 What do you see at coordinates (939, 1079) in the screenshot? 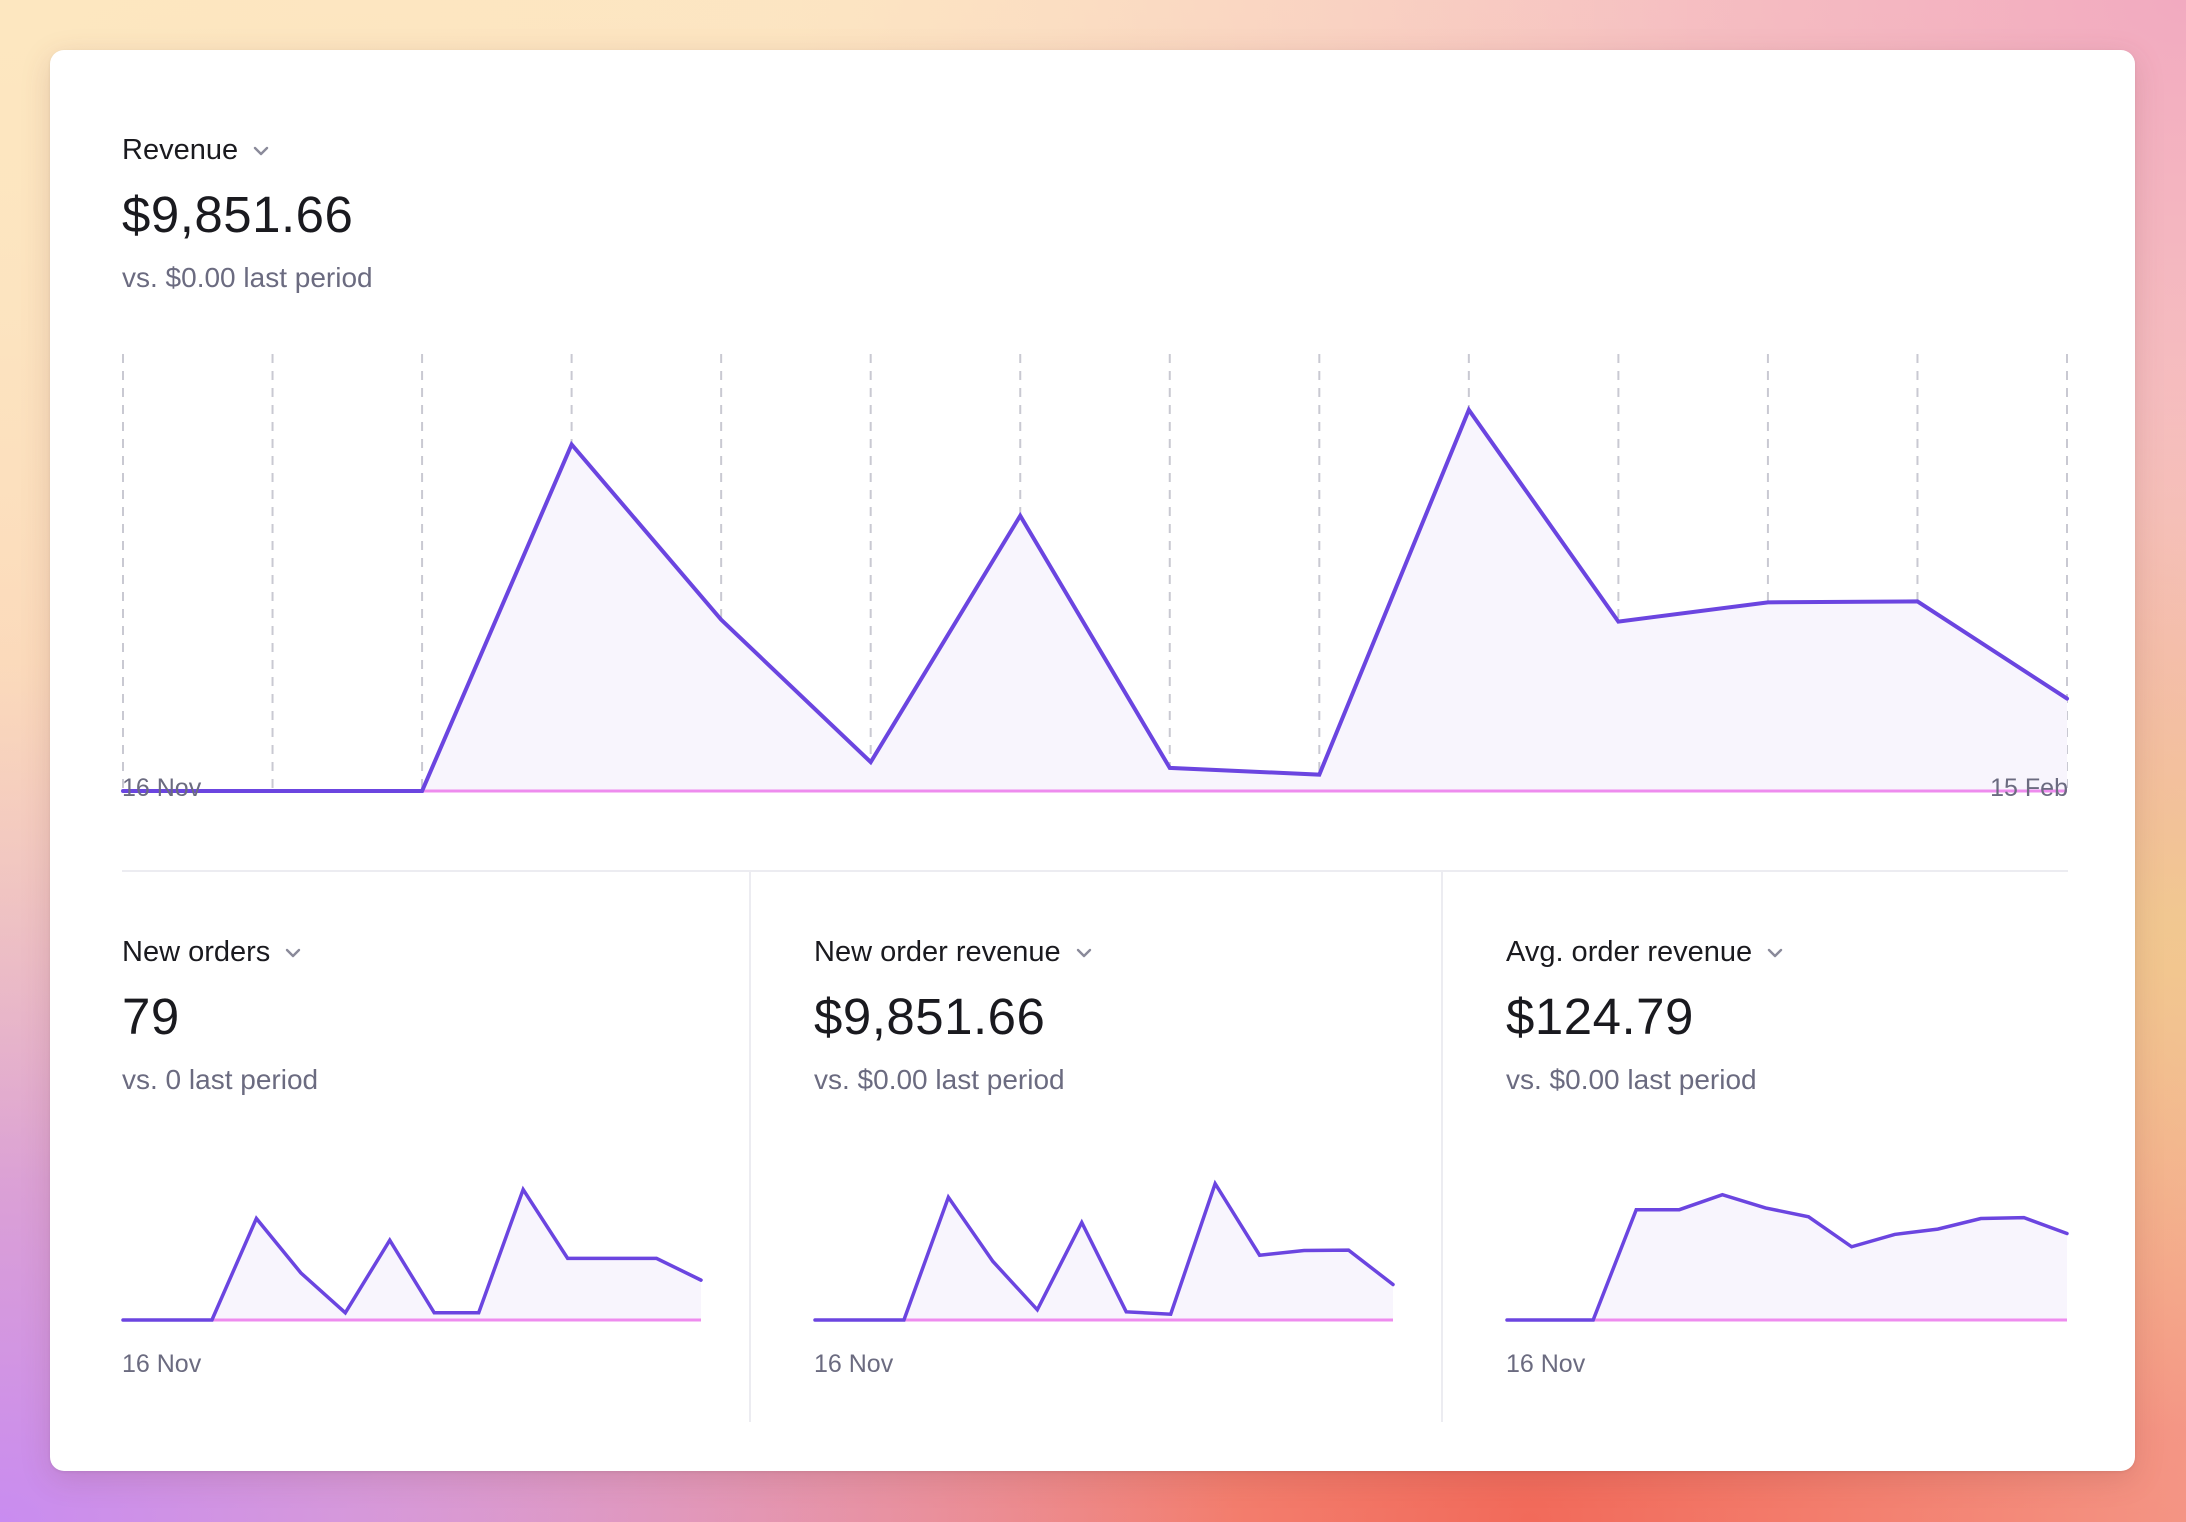
I see `new-order-revenue-compare: vs. $0.00 last period` at bounding box center [939, 1079].